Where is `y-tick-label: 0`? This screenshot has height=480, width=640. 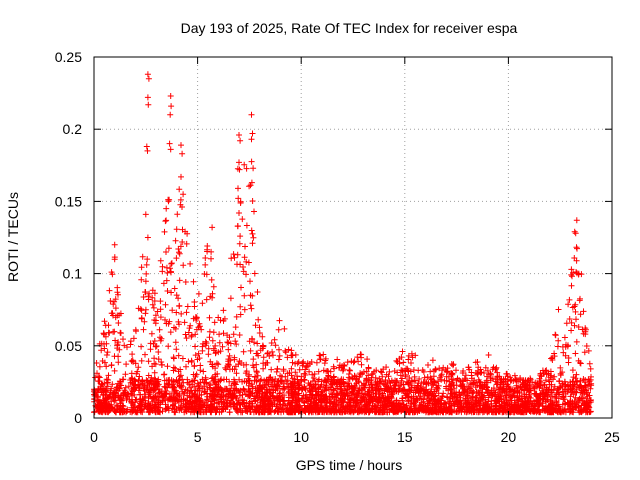
y-tick-label: 0 is located at coordinates (78, 418).